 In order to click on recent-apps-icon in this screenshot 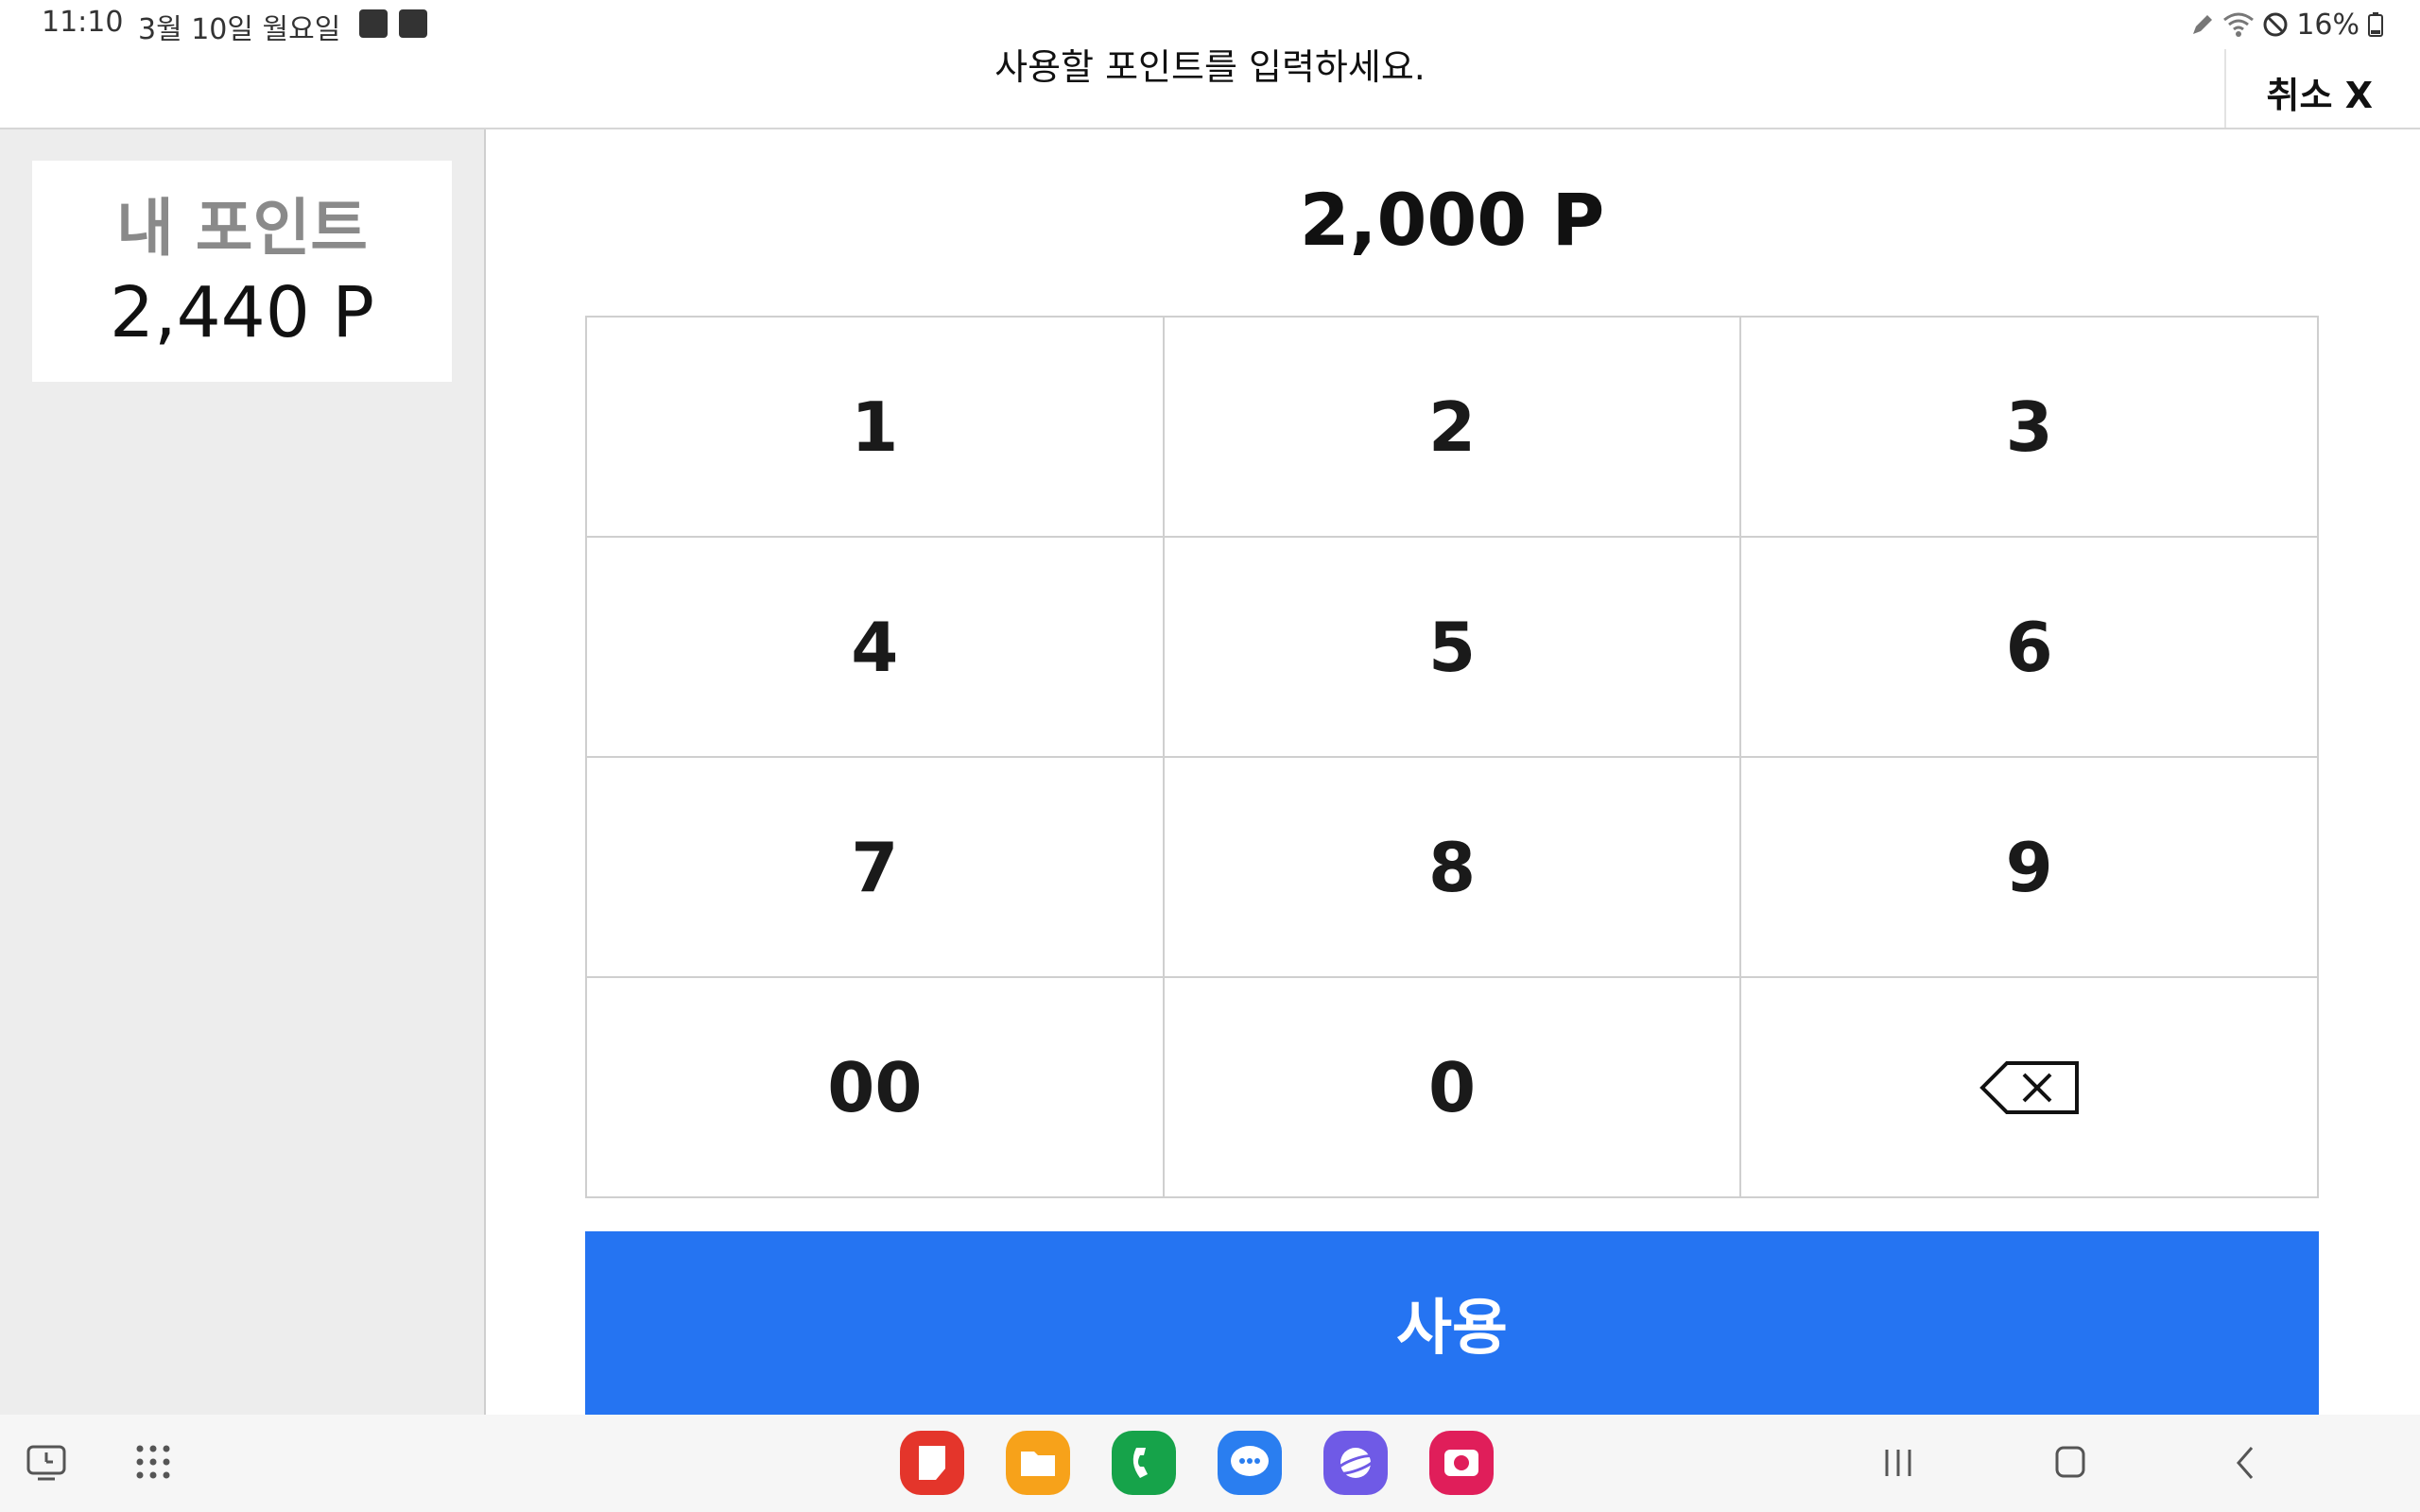, I will do `click(1898, 1462)`.